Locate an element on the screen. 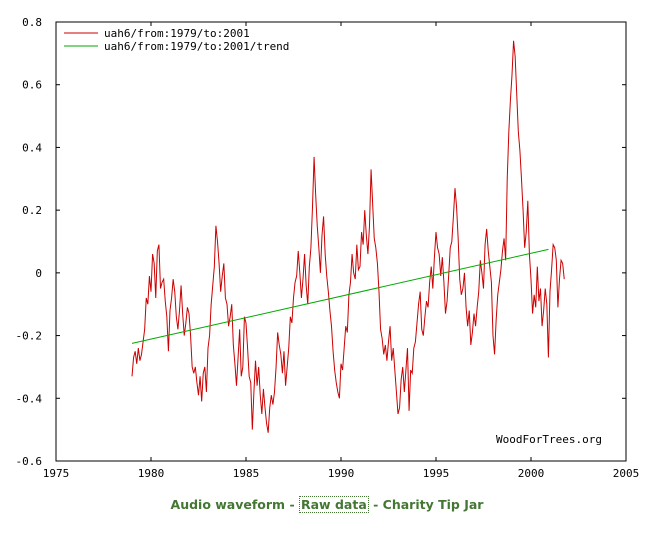  x-tick-label: 2000 is located at coordinates (531, 473).